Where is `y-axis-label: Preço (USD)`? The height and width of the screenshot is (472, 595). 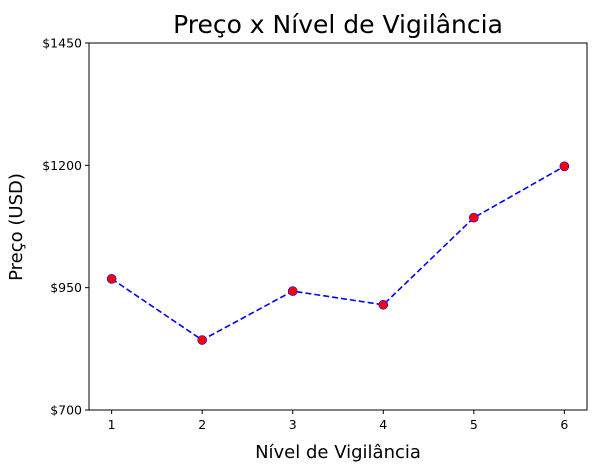 y-axis-label: Preço (USD) is located at coordinates (16, 227).